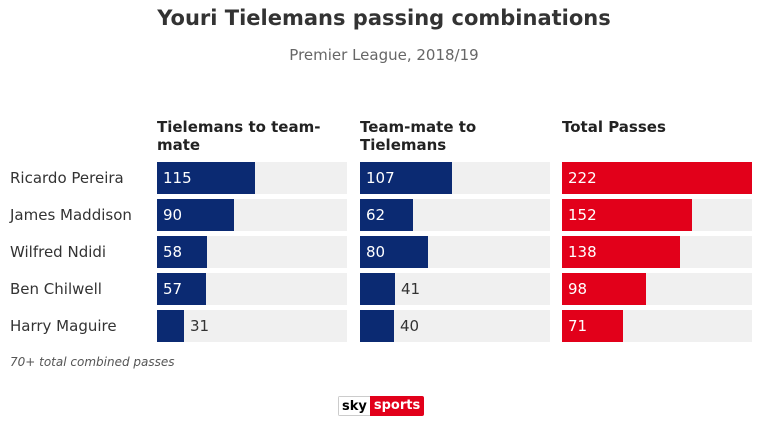 This screenshot has height=432, width=768. What do you see at coordinates (614, 127) in the screenshot?
I see `column-header-total-passes: Total Passes` at bounding box center [614, 127].